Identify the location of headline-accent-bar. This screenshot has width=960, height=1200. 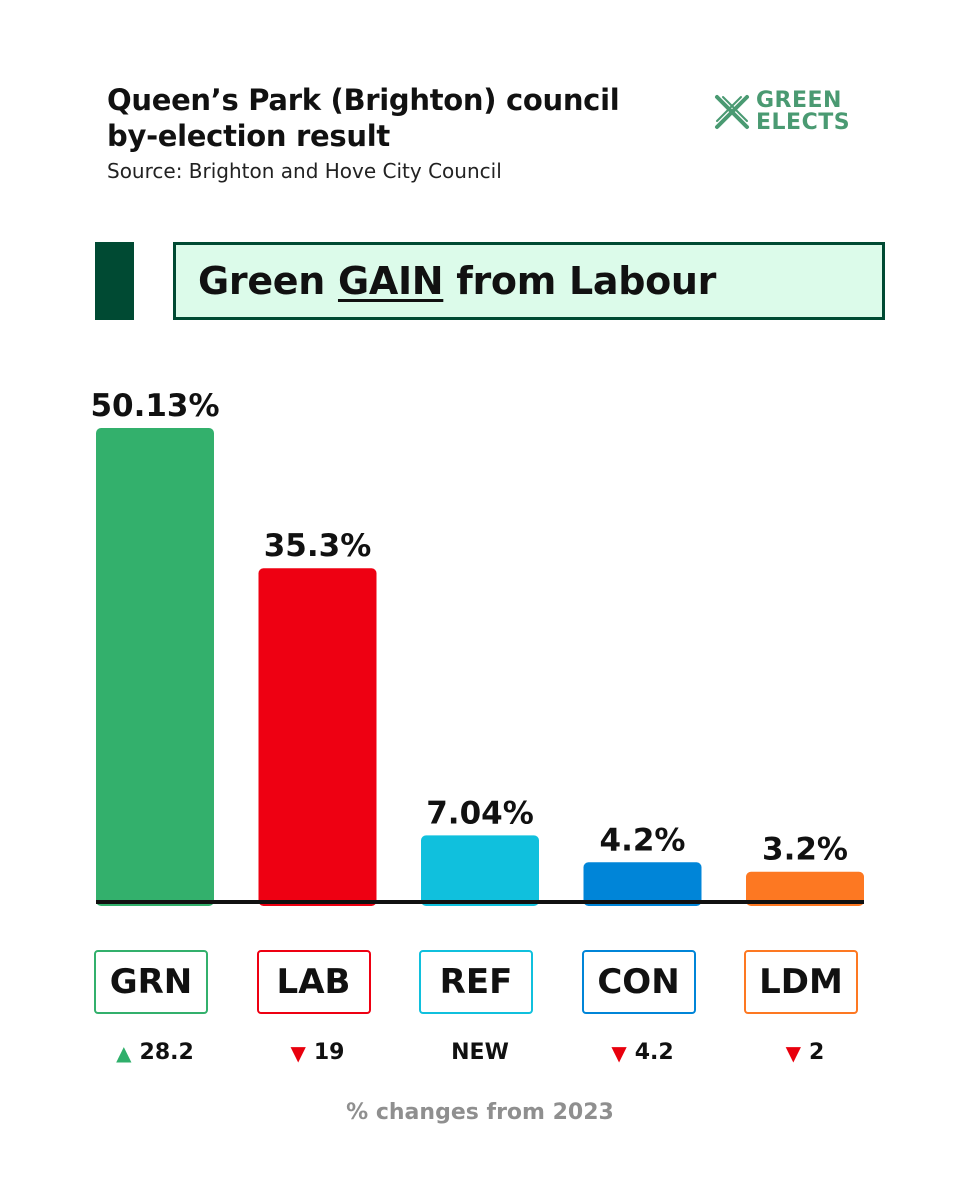
(114, 281).